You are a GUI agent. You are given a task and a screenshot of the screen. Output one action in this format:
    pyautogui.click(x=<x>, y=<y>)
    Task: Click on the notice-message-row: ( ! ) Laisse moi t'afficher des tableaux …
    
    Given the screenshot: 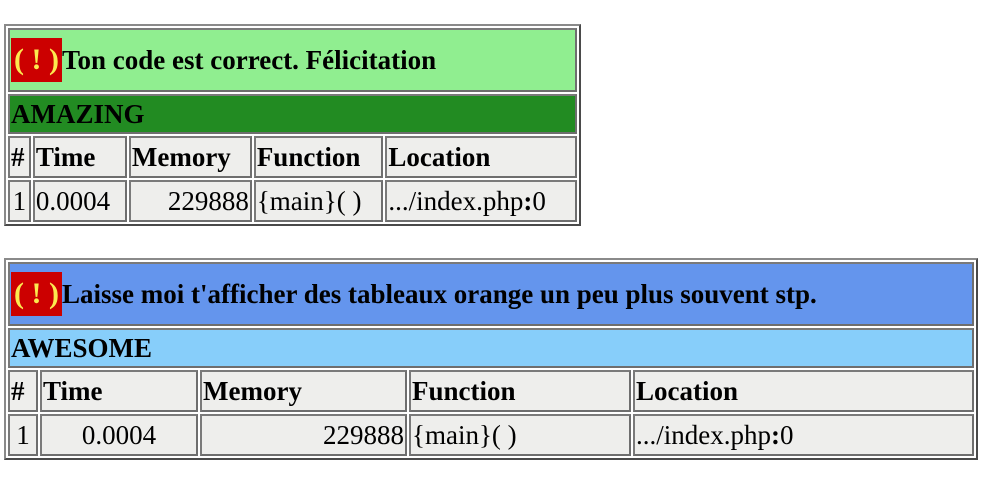 What is the action you would take?
    pyautogui.click(x=491, y=294)
    